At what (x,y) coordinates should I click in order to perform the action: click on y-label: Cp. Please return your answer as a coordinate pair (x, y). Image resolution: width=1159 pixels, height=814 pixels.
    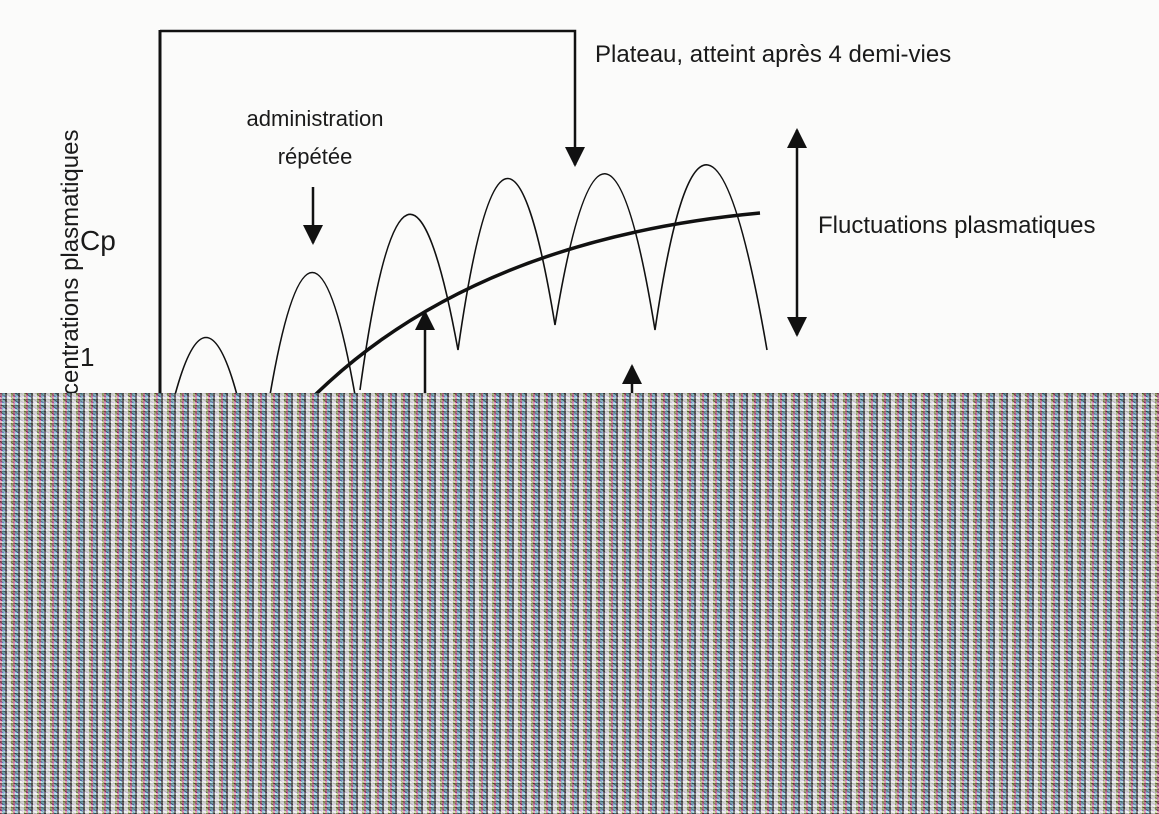
    Looking at the image, I should click on (98, 240).